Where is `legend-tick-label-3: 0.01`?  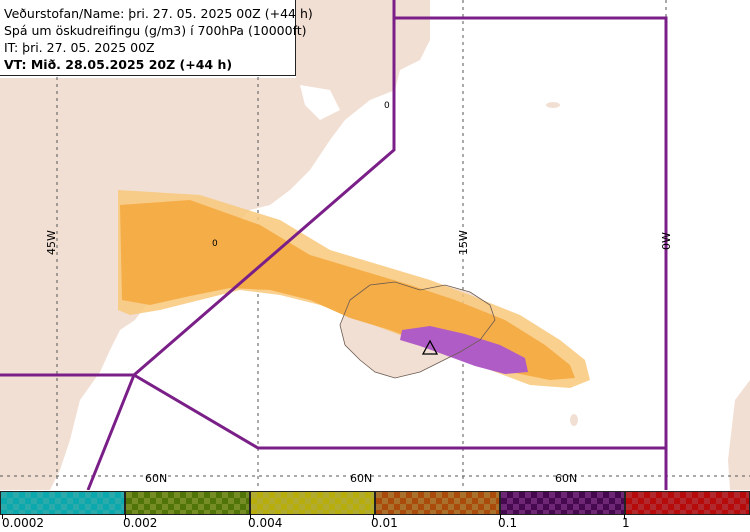
legend-tick-label-3: 0.01 is located at coordinates (384, 523).